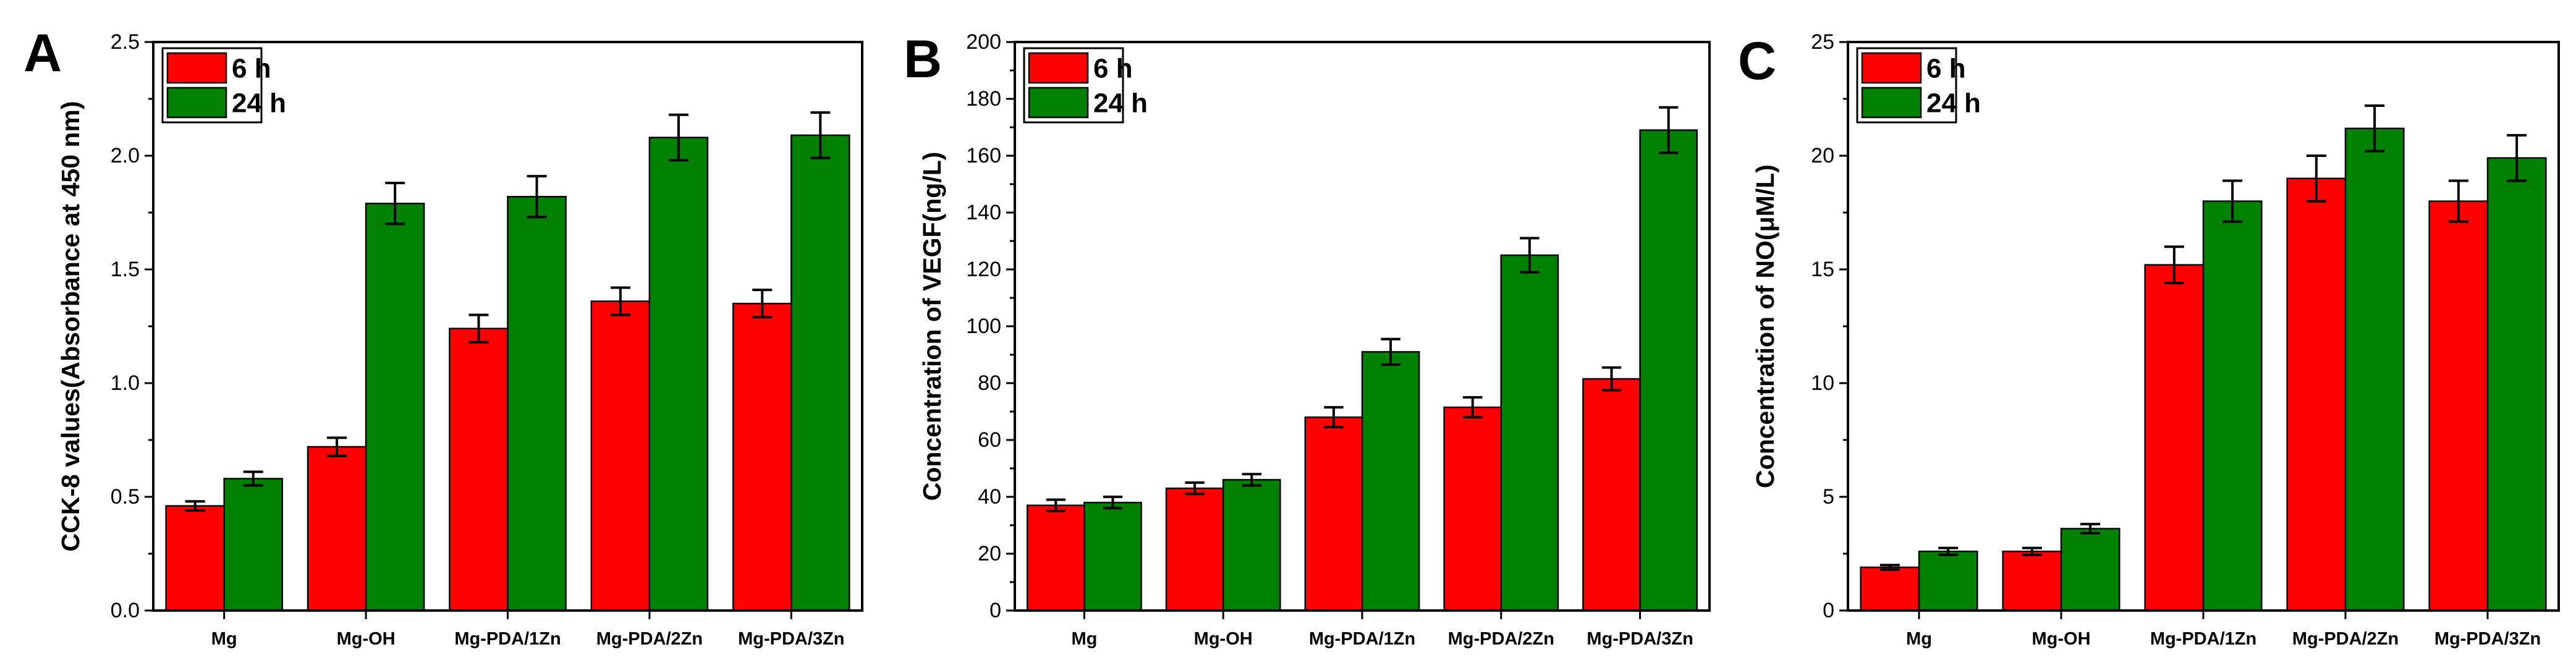 The height and width of the screenshot is (668, 2576). What do you see at coordinates (932, 327) in the screenshot?
I see `y-axis-label: Concentration of VEGF(ng/L)` at bounding box center [932, 327].